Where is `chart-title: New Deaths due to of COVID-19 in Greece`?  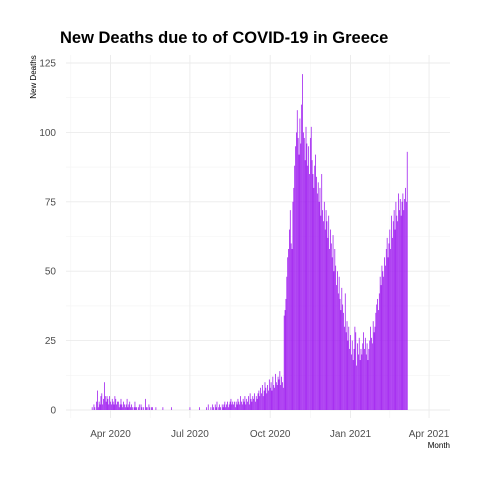
chart-title: New Deaths due to of COVID-19 in Greece is located at coordinates (224, 38).